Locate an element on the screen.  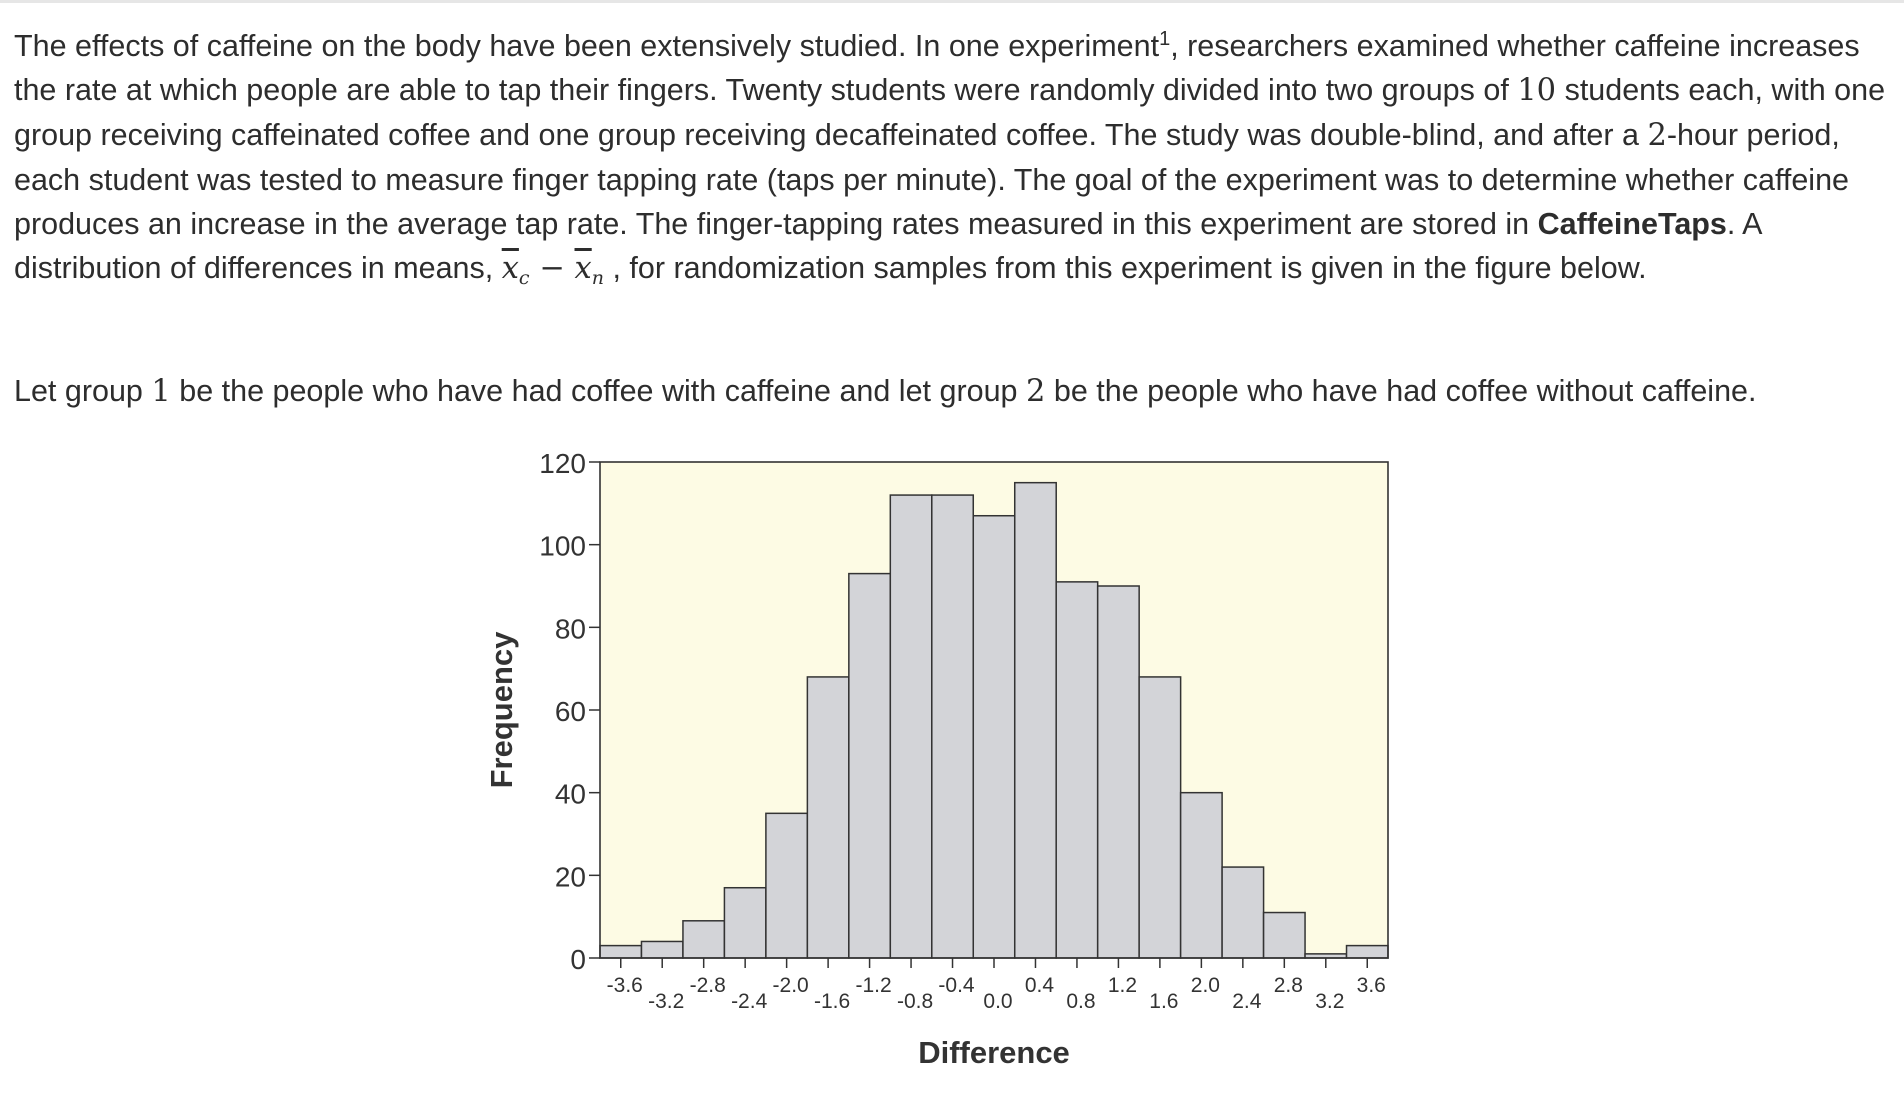
x-tick-label: -2.0 is located at coordinates (791, 985).